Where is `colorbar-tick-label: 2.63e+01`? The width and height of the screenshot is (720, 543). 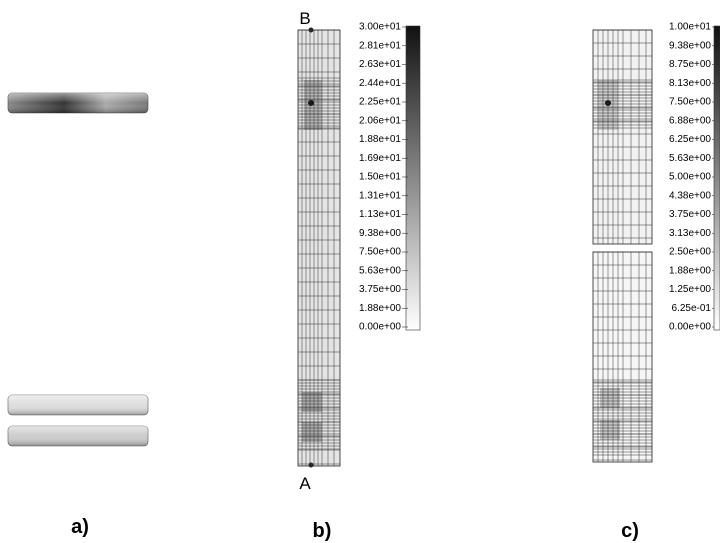 colorbar-tick-label: 2.63e+01 is located at coordinates (380, 64).